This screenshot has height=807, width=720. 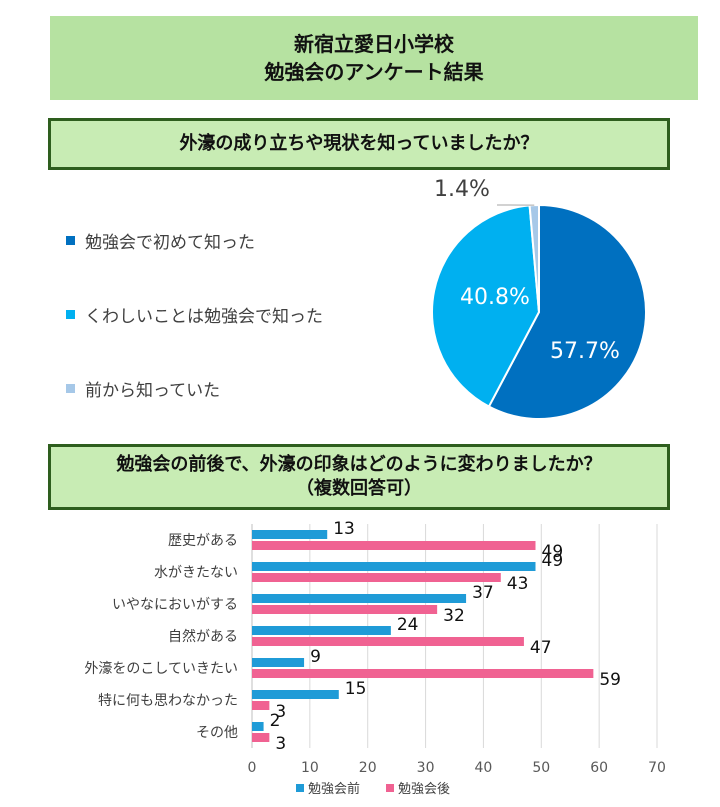 I want to click on category-label: 水がきたない, so click(x=196, y=573).